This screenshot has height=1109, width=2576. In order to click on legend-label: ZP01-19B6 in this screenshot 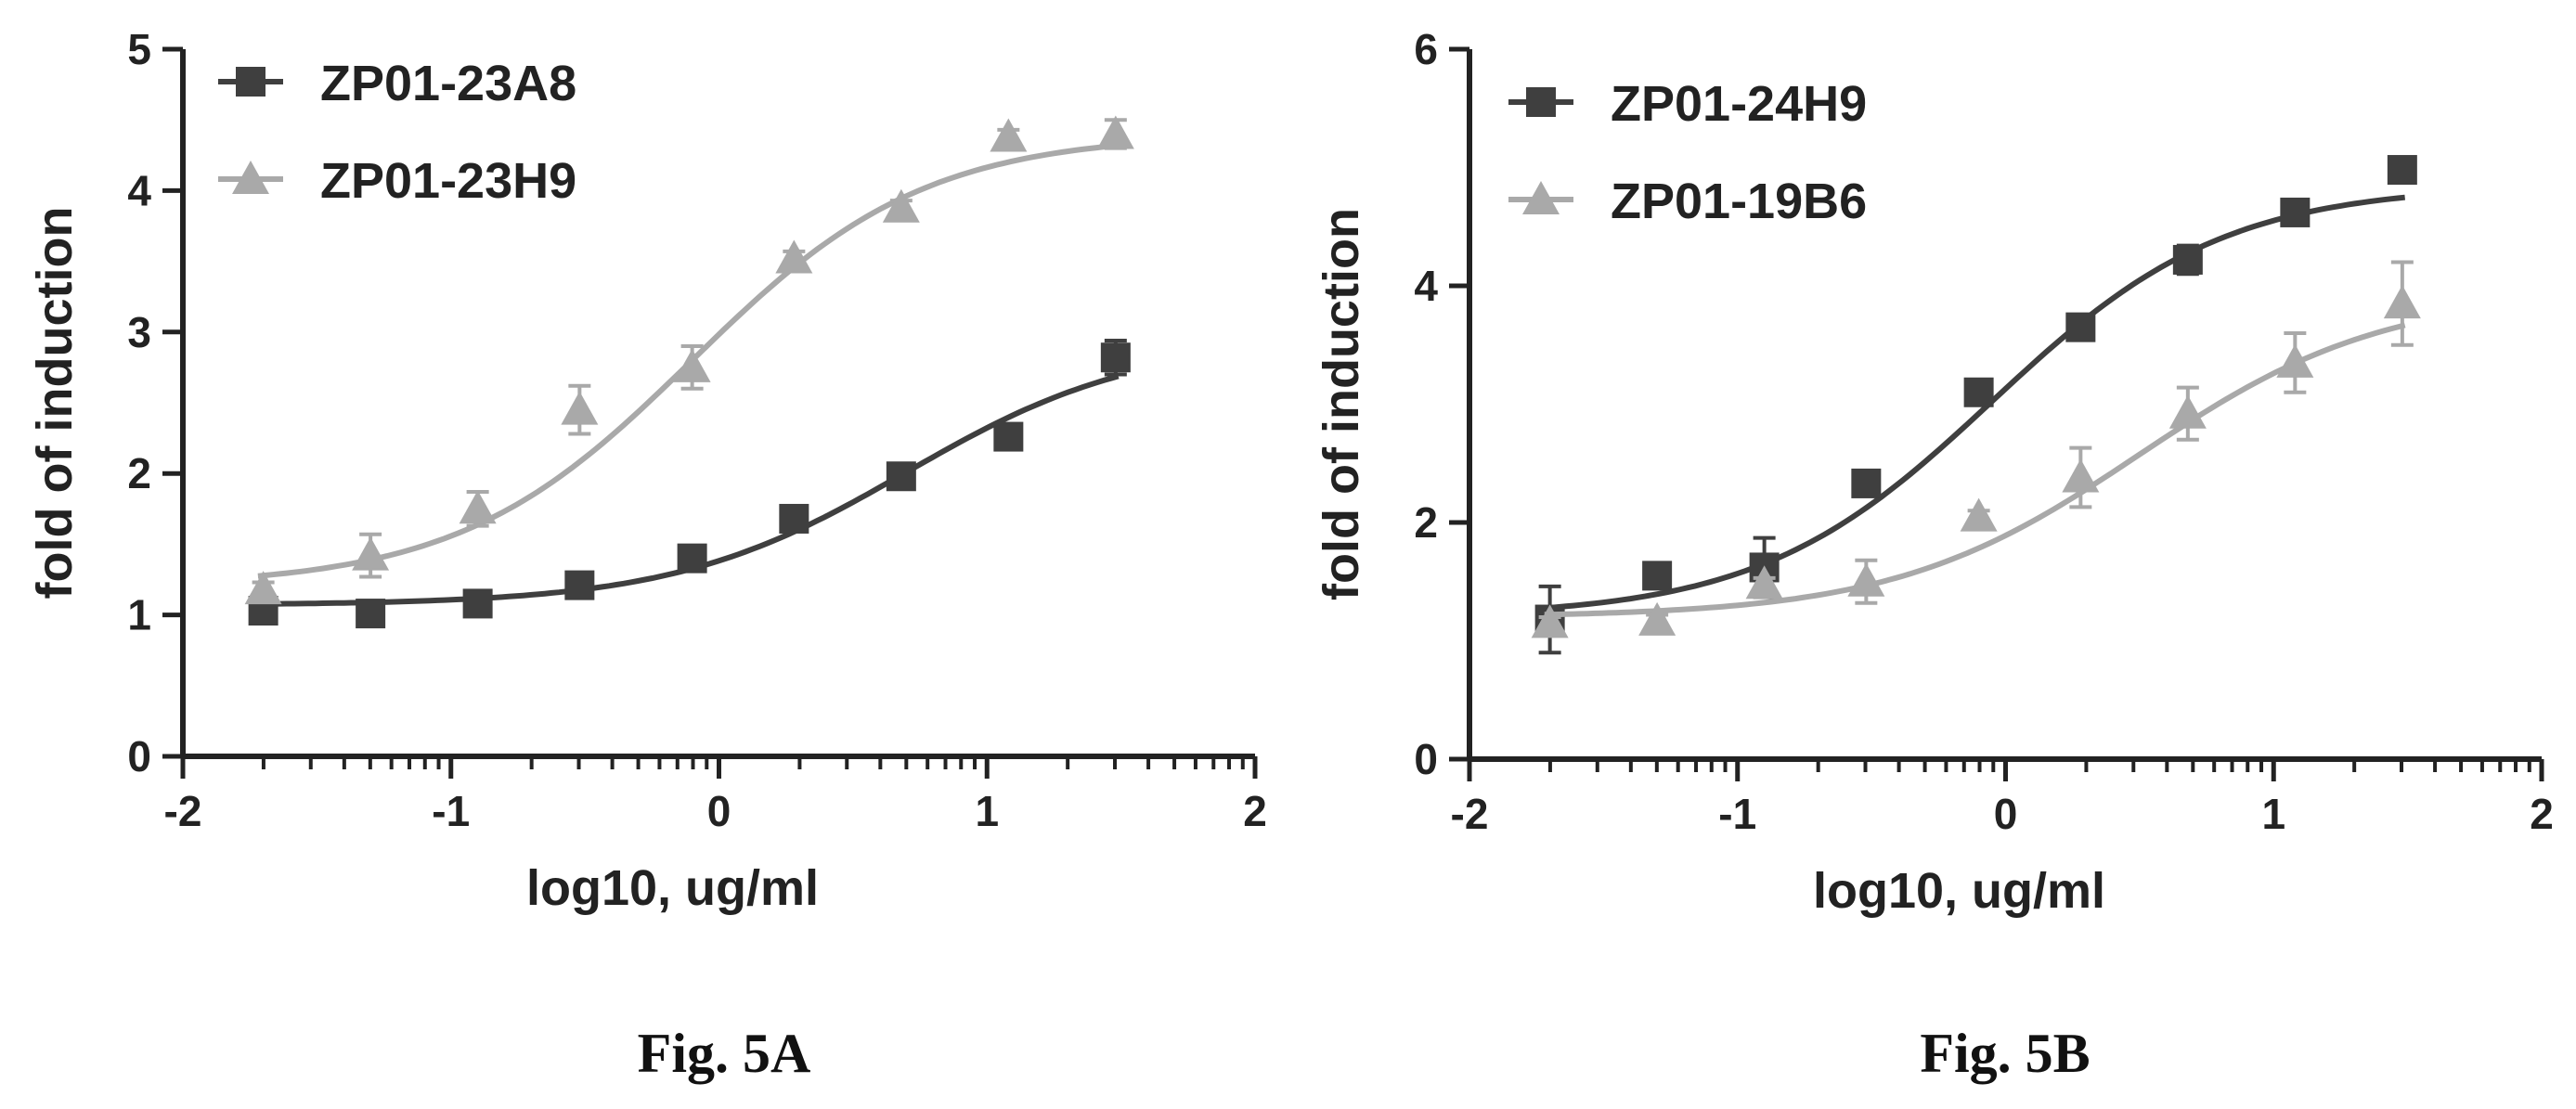, I will do `click(1739, 201)`.